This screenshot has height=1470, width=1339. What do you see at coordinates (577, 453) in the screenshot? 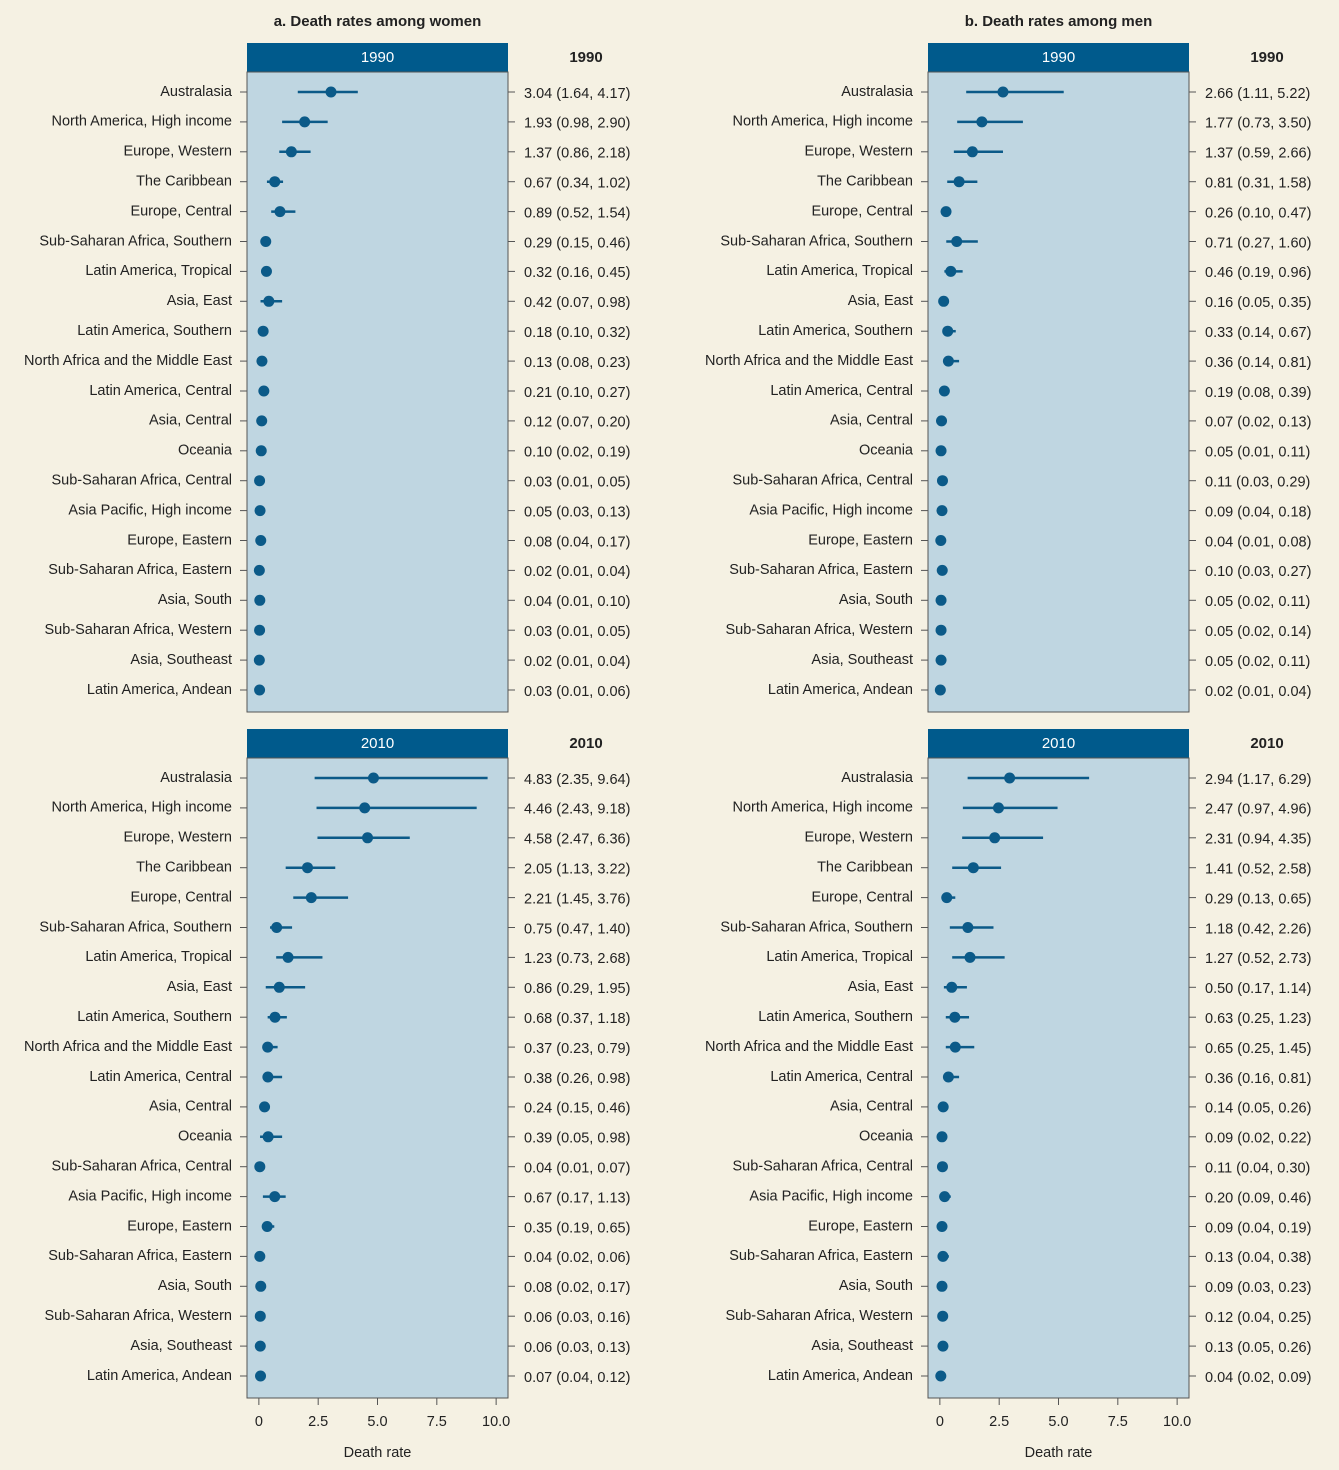
I see `value-label: 0.10 (0.02, 0.19)` at bounding box center [577, 453].